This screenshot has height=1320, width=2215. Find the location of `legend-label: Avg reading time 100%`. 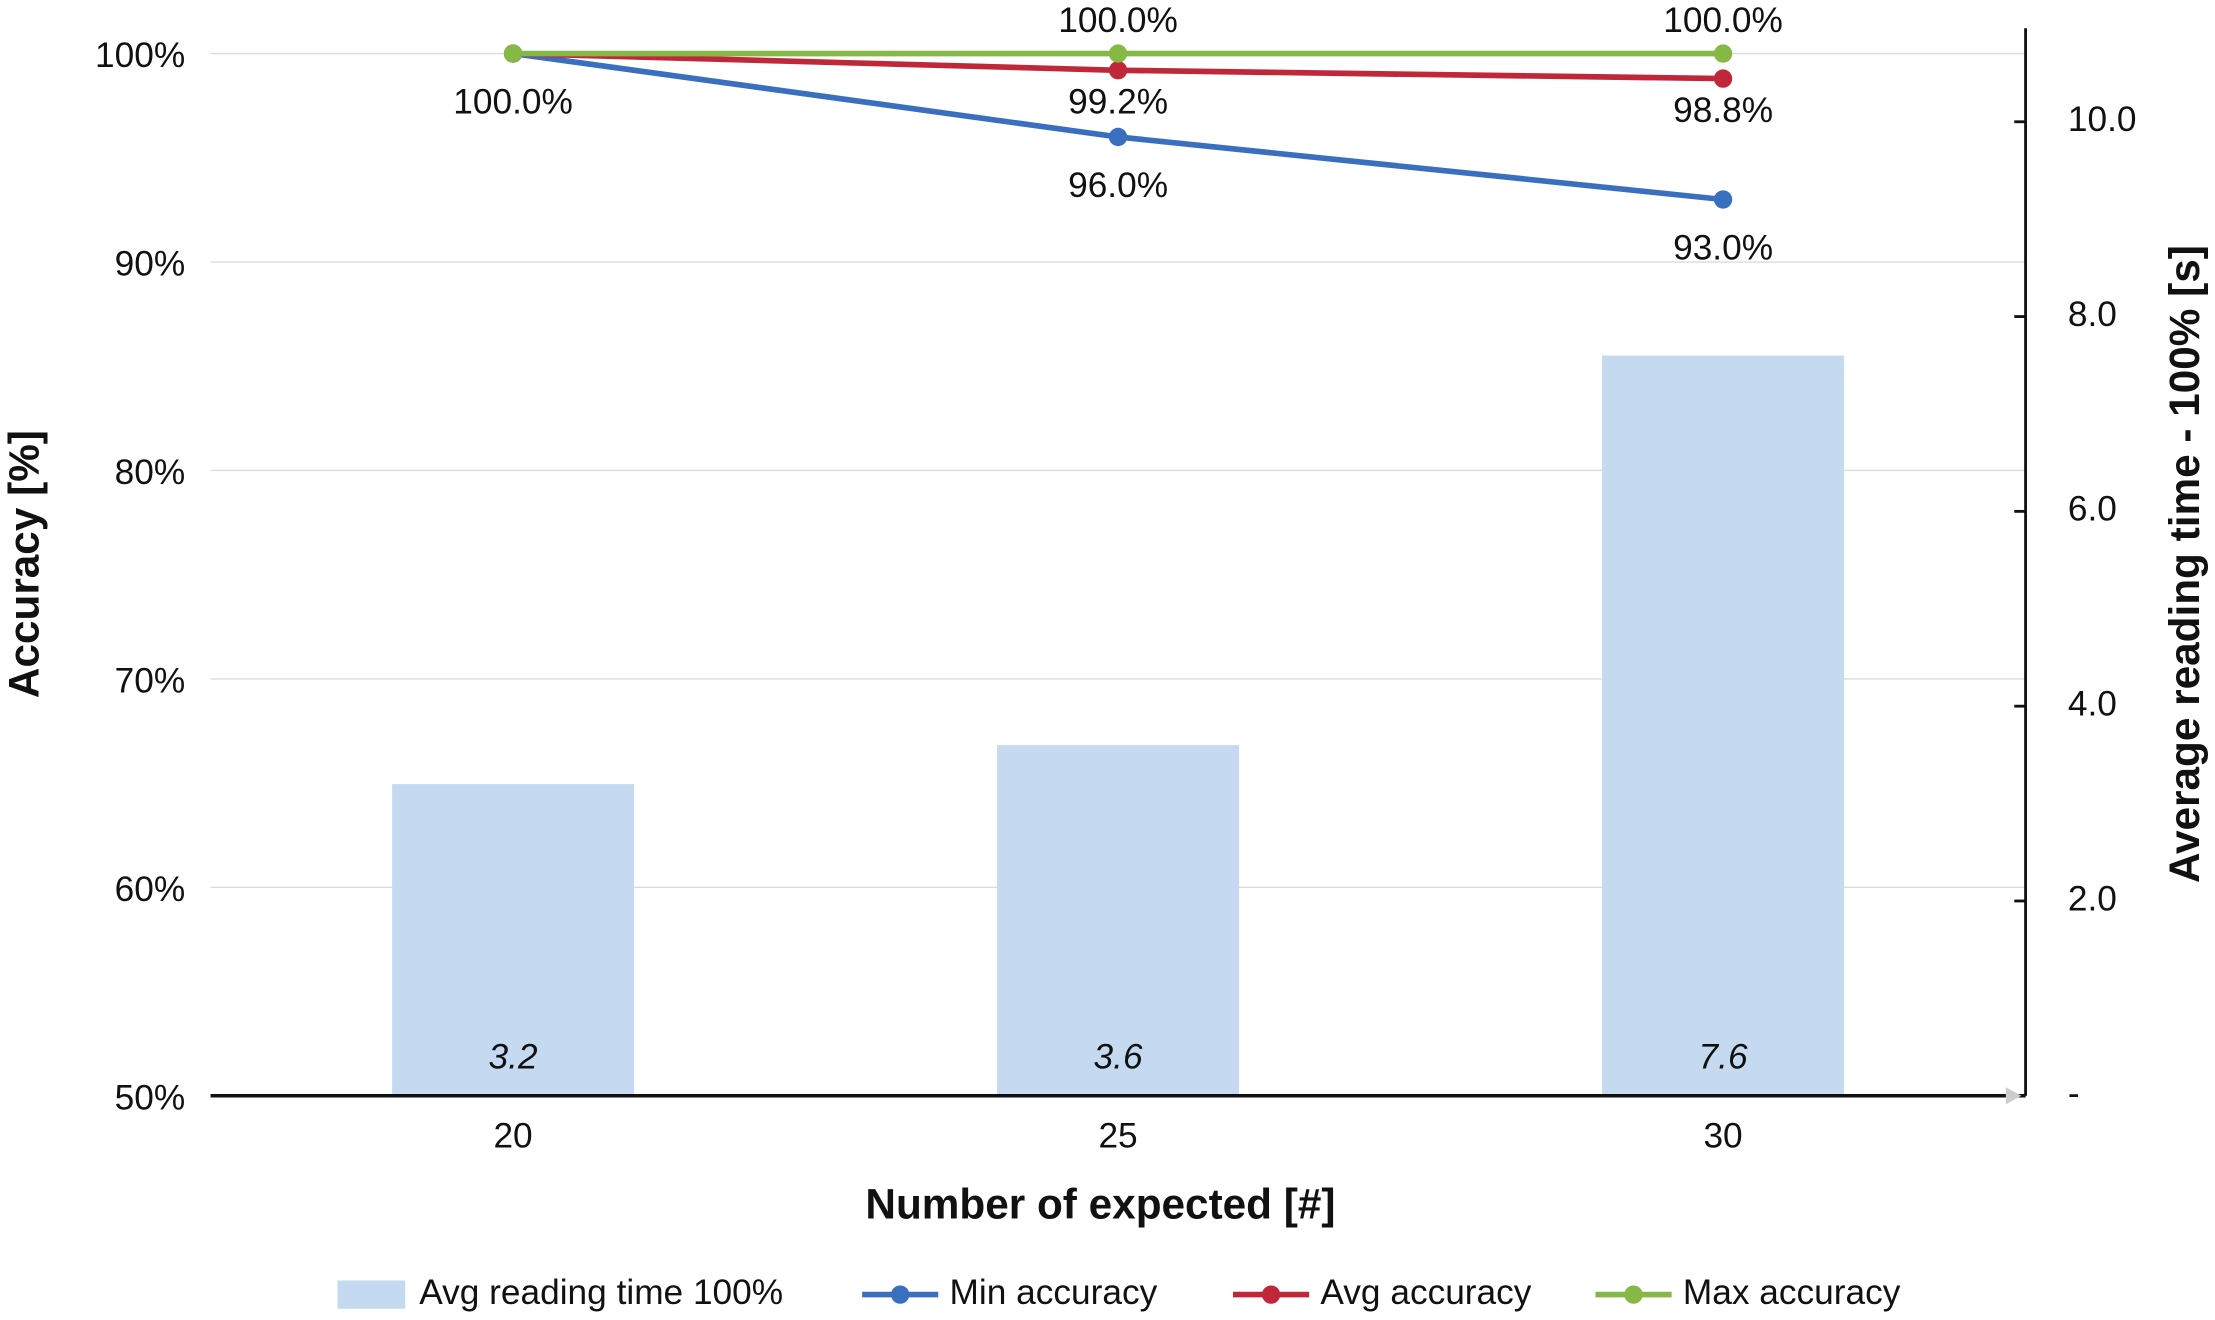

legend-label: Avg reading time 100% is located at coordinates (601, 1292).